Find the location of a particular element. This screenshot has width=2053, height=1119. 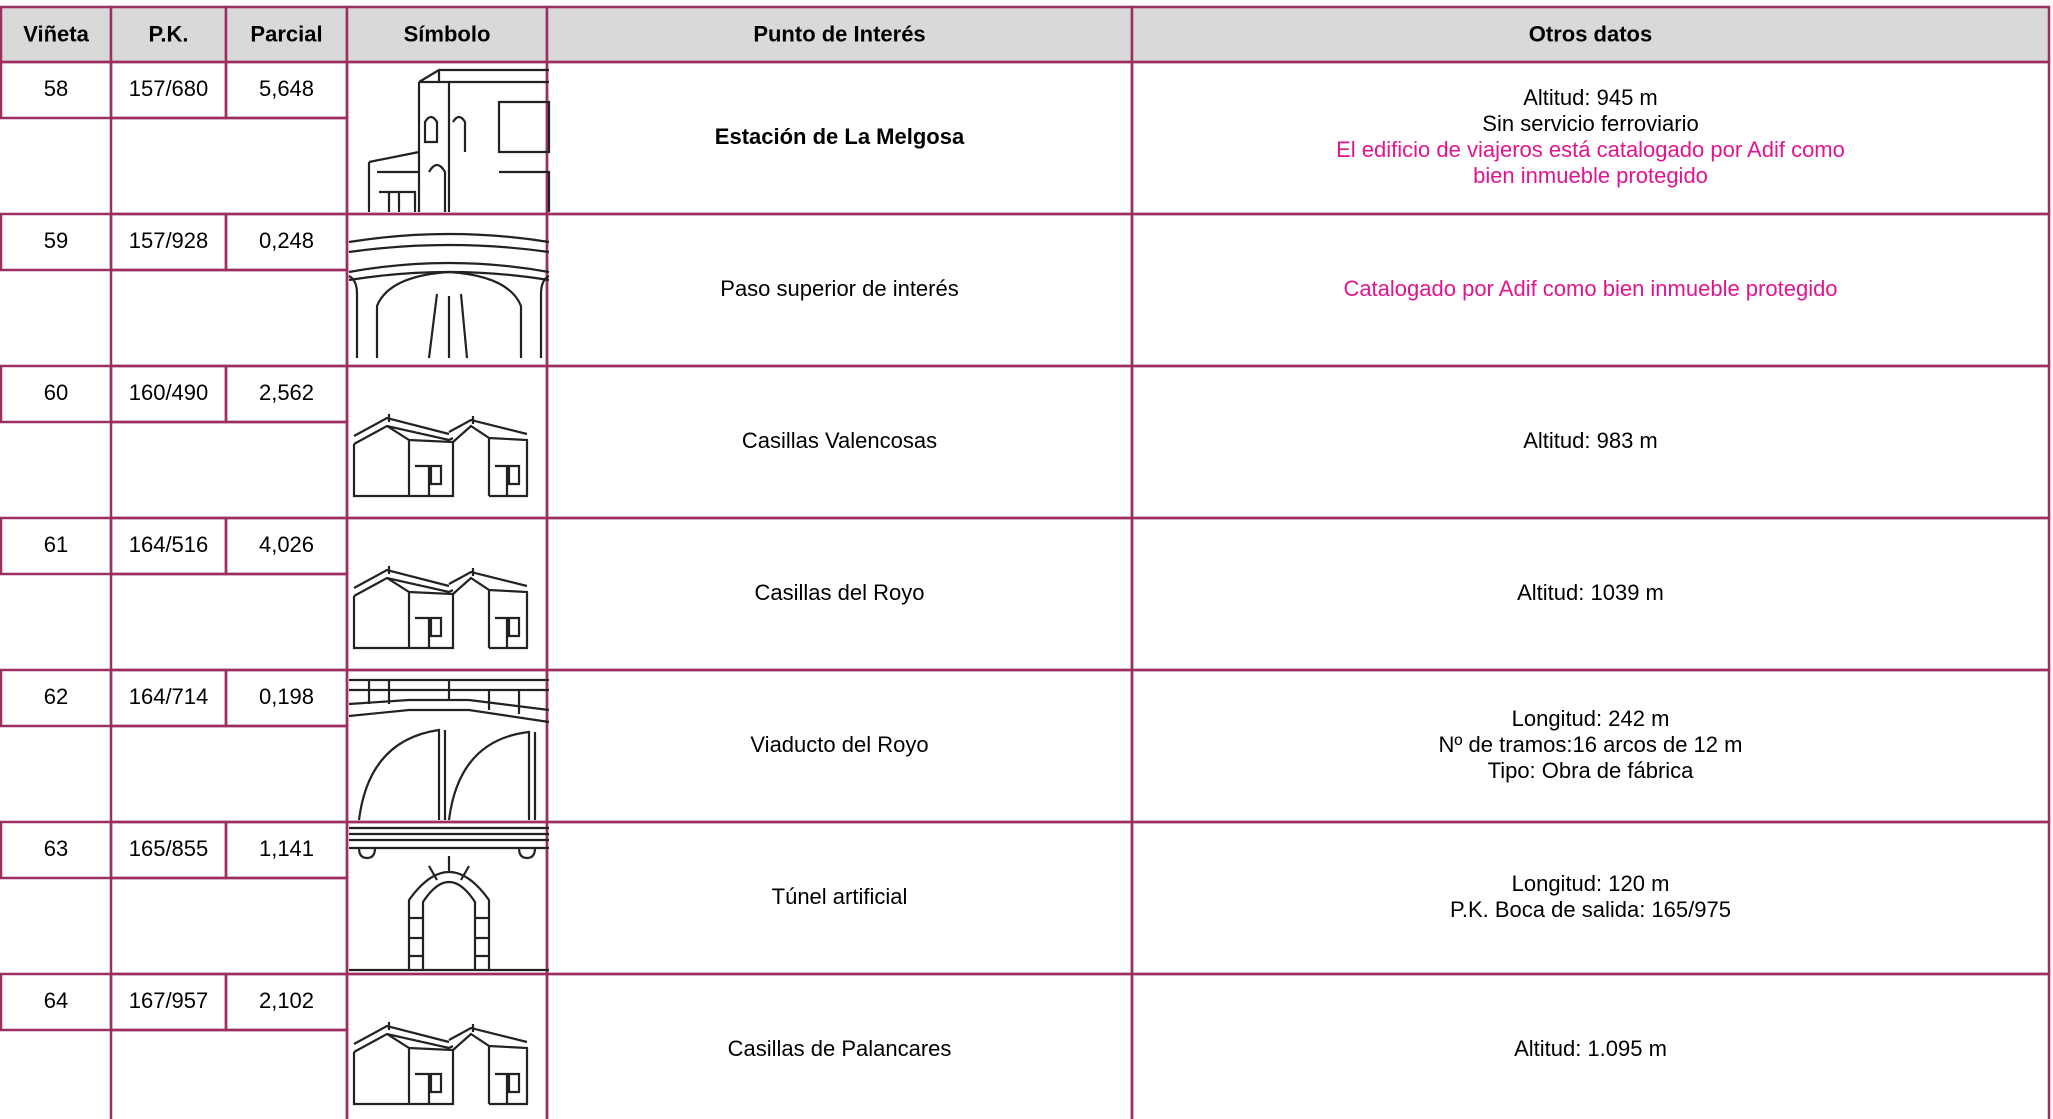

header-label: Otros datos is located at coordinates (1590, 33).